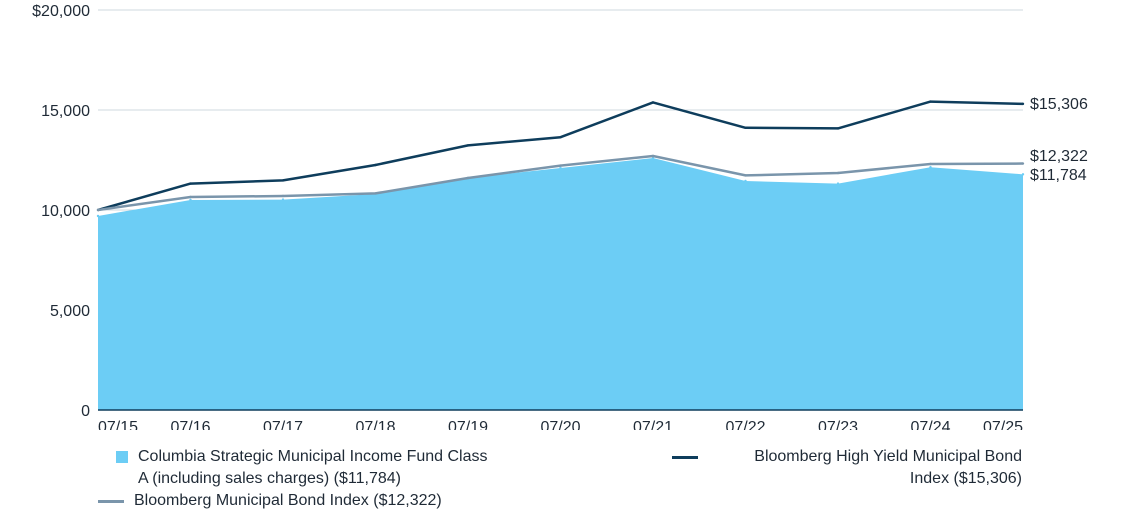 Image resolution: width=1121 pixels, height=515 pixels. I want to click on x-tick-label-9: 07/24, so click(930, 424).